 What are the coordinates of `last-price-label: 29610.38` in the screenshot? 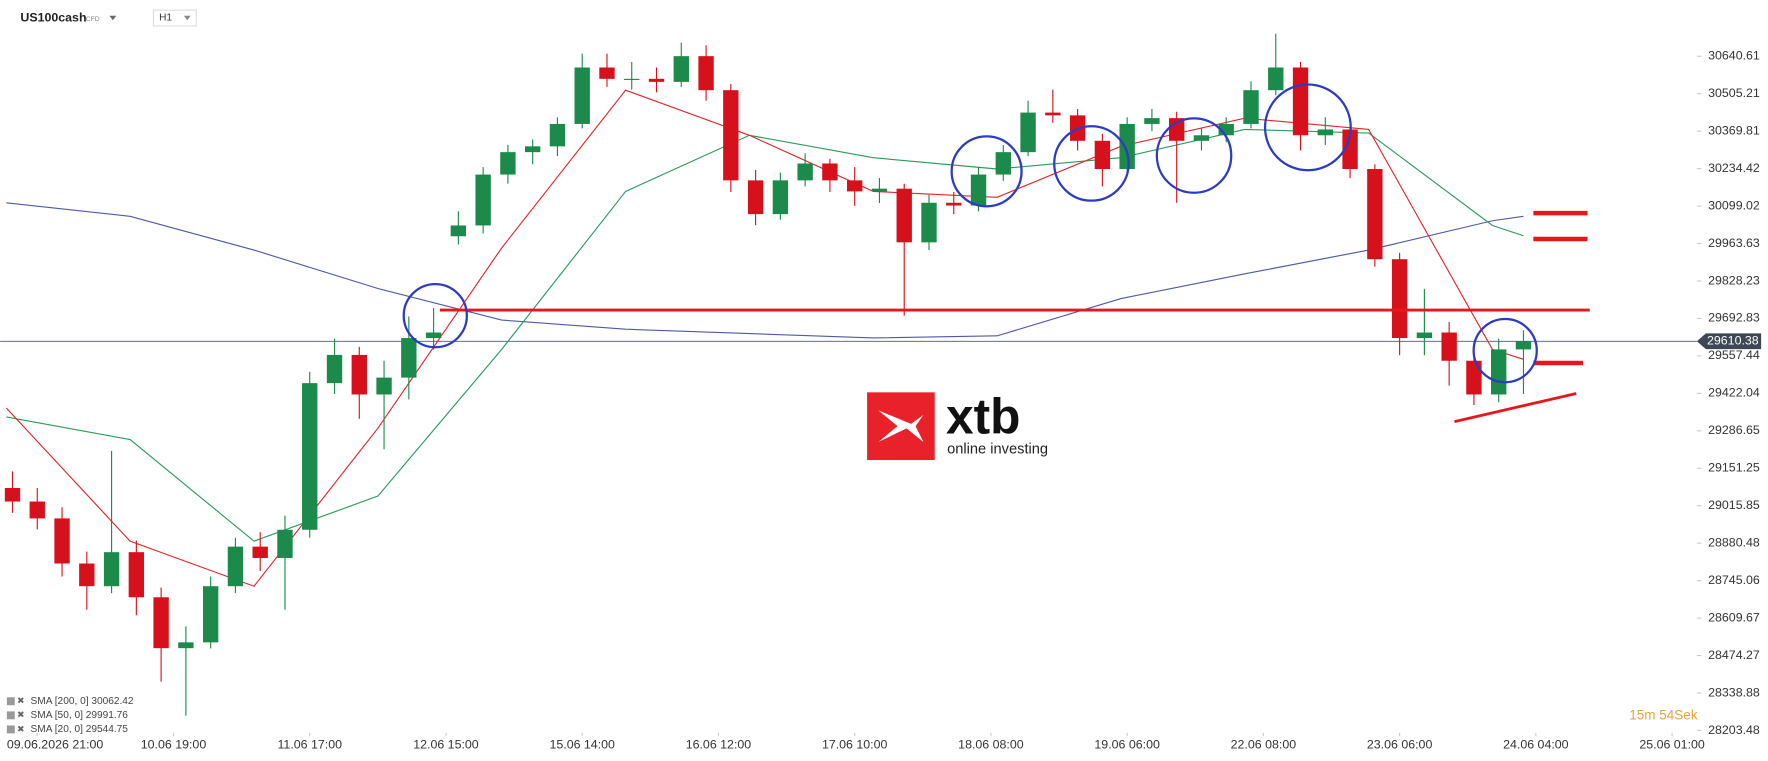 It's located at (1733, 341).